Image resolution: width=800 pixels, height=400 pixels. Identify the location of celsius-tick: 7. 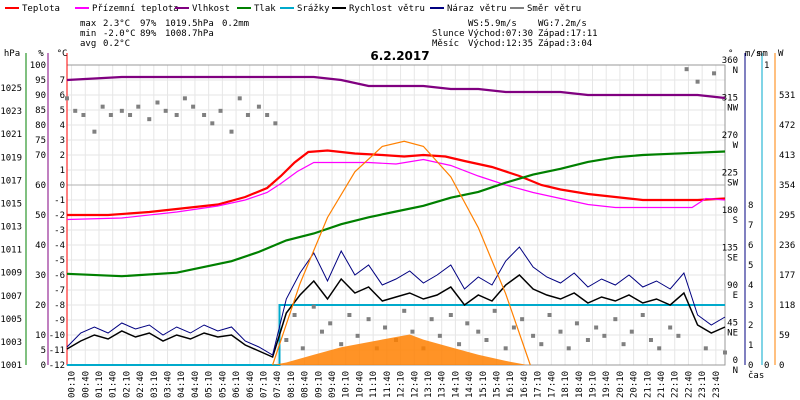
(62, 81).